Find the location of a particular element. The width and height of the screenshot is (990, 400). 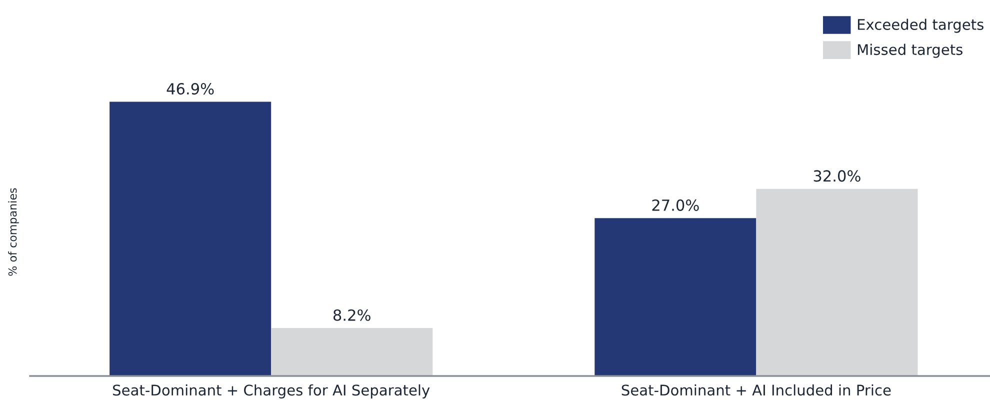

y-axis-title: % of companies is located at coordinates (13, 232).